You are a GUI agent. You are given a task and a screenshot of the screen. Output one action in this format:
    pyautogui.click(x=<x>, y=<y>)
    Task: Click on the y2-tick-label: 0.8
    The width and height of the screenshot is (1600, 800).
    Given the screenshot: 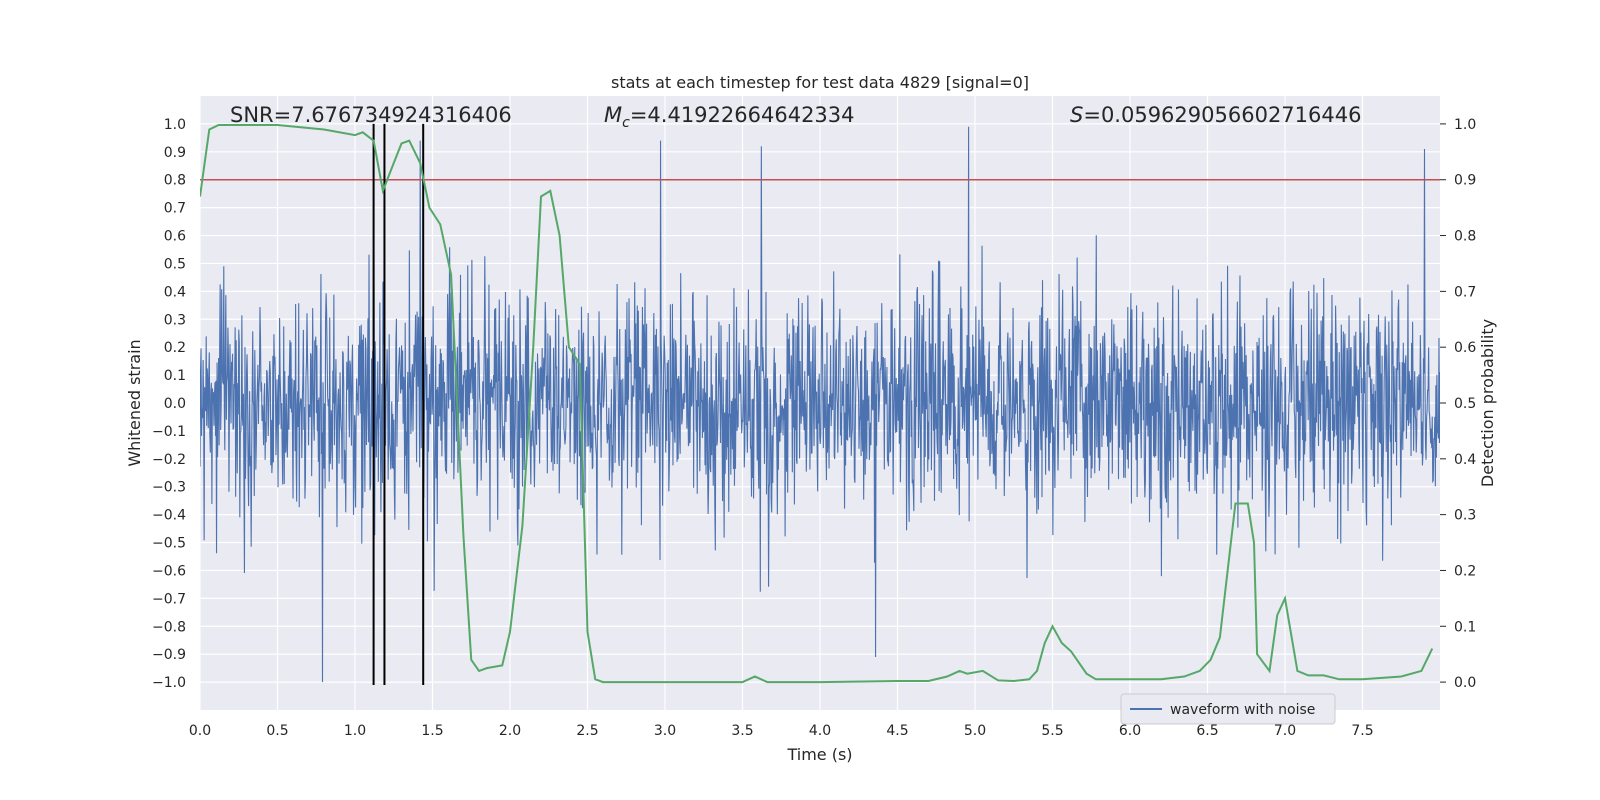 What is the action you would take?
    pyautogui.click(x=1465, y=237)
    